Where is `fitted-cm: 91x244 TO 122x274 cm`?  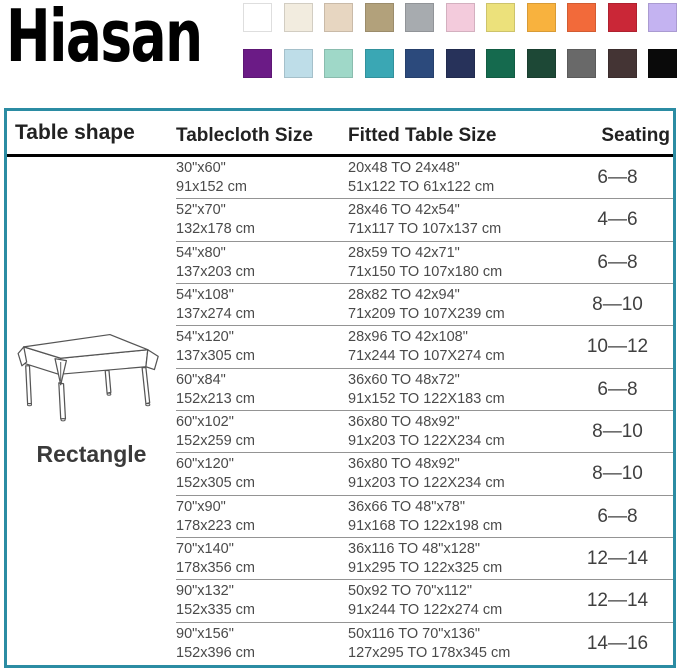 fitted-cm: 91x244 TO 122x274 cm is located at coordinates (425, 610).